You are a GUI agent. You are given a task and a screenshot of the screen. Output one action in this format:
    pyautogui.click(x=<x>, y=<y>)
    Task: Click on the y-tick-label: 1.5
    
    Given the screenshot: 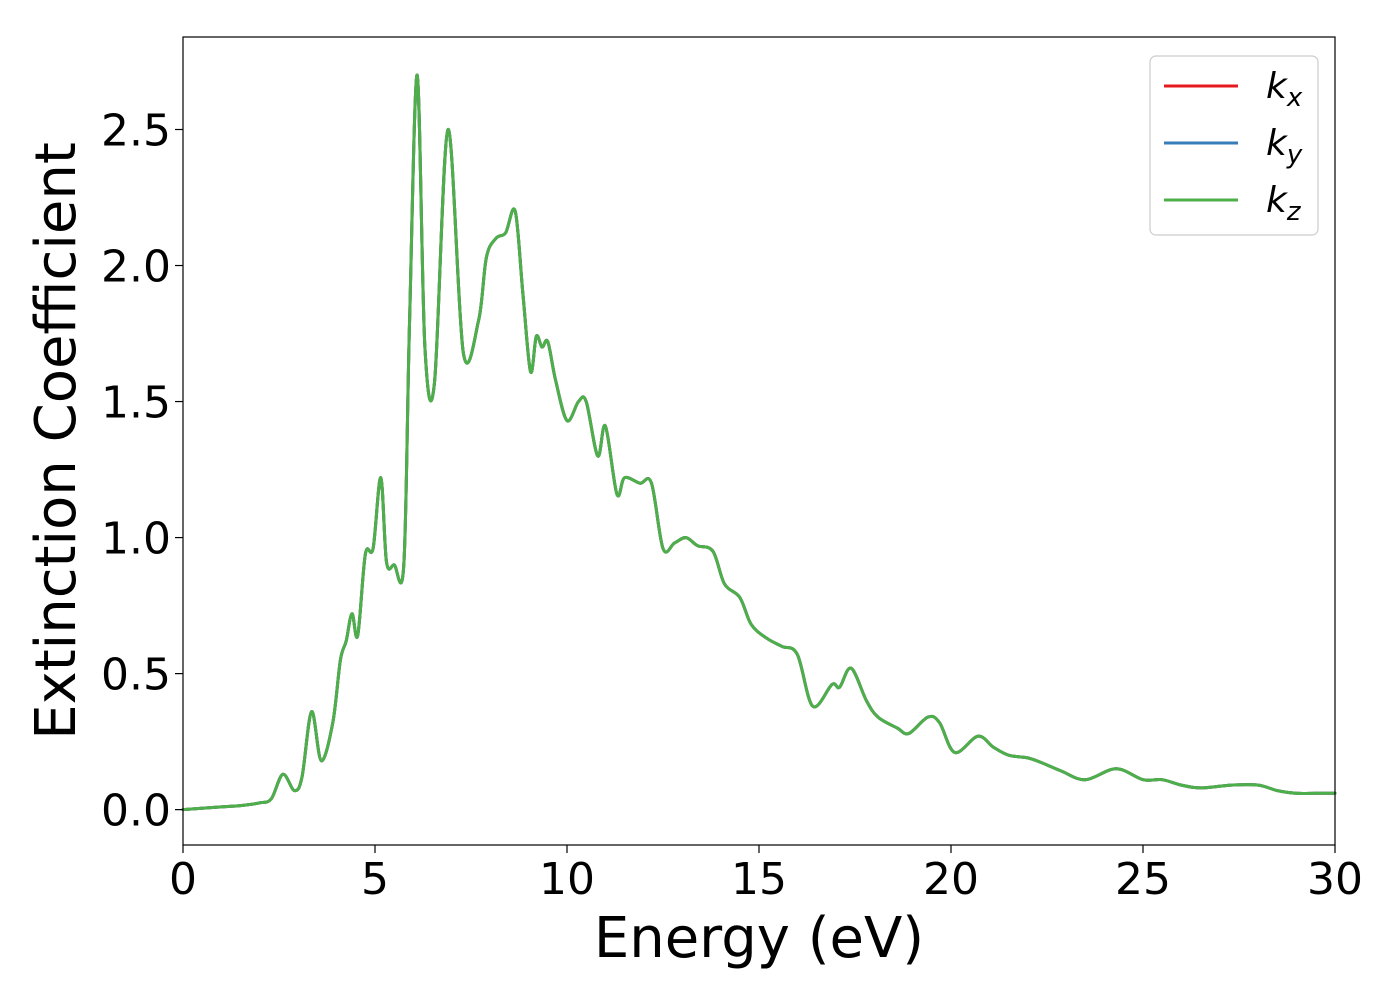 What is the action you would take?
    pyautogui.click(x=136, y=403)
    